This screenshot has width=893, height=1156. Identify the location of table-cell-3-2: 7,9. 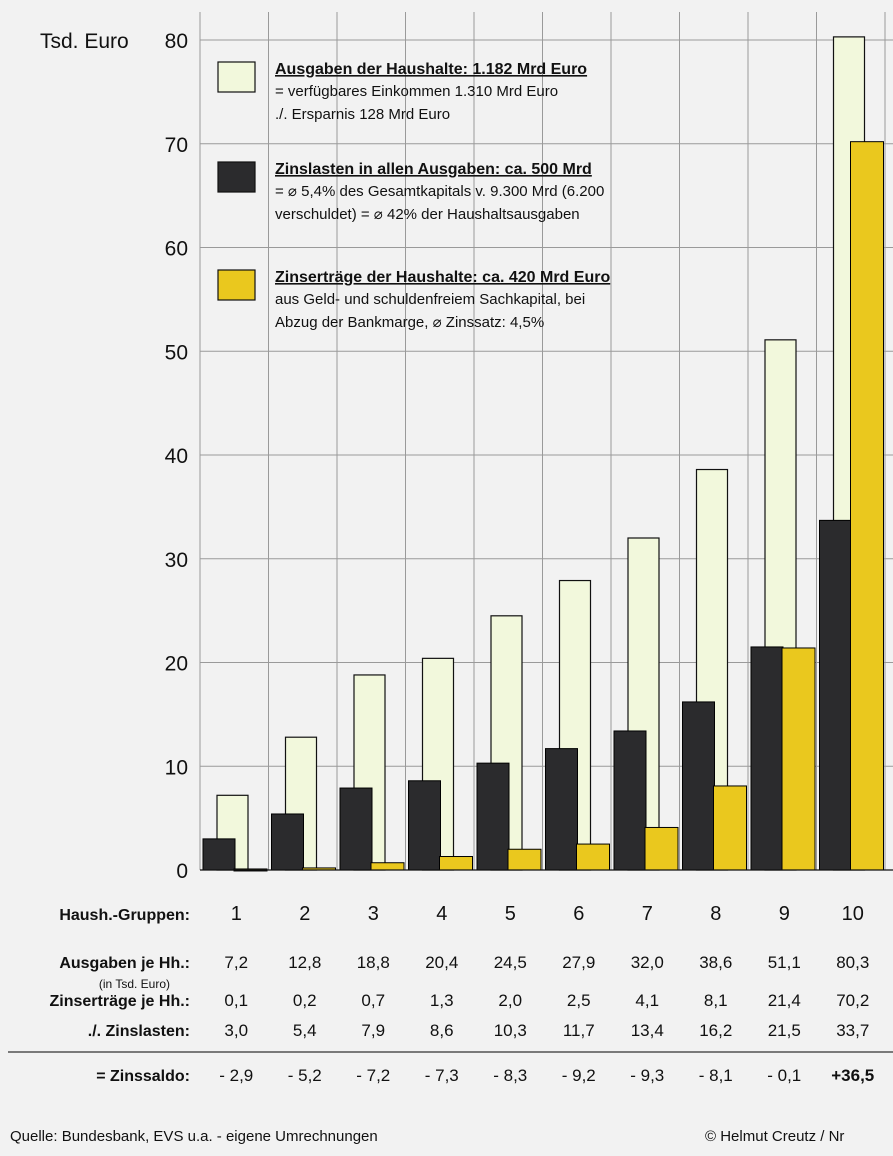
(373, 1030).